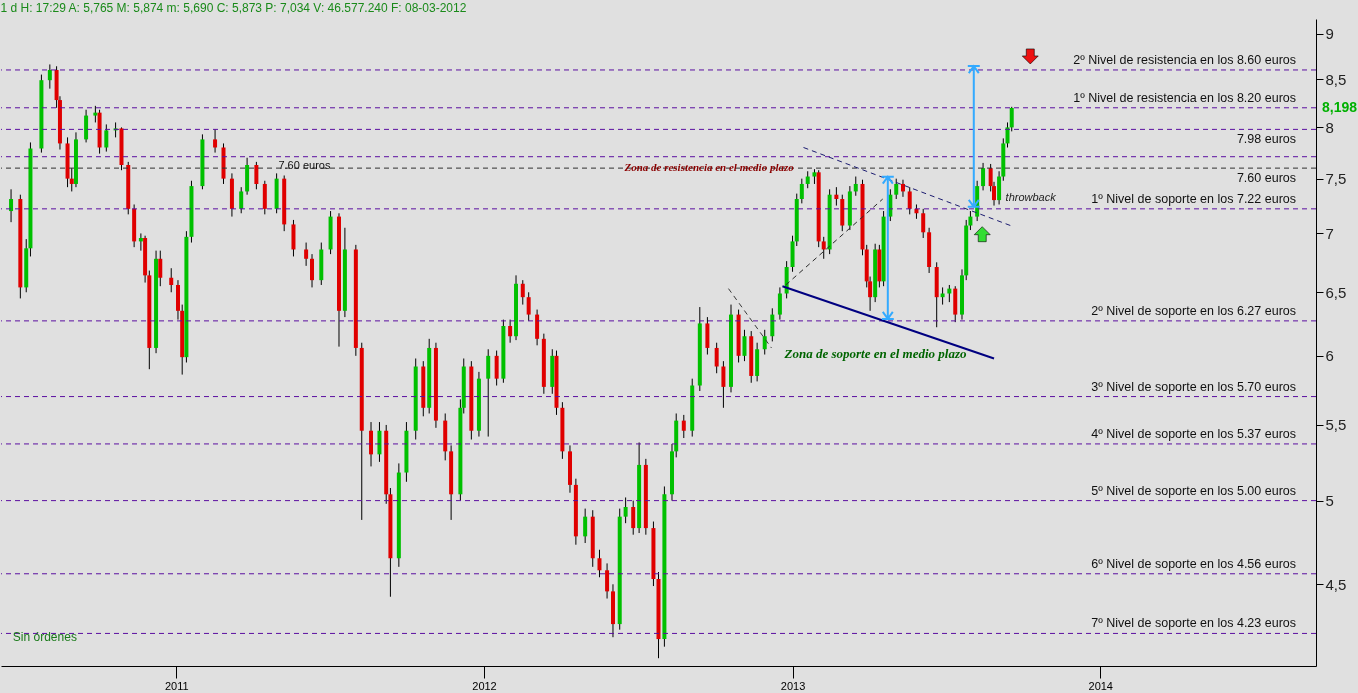 The image size is (1358, 693). Describe the element at coordinates (484, 685) in the screenshot. I see `x-tick-label: 2012` at that location.